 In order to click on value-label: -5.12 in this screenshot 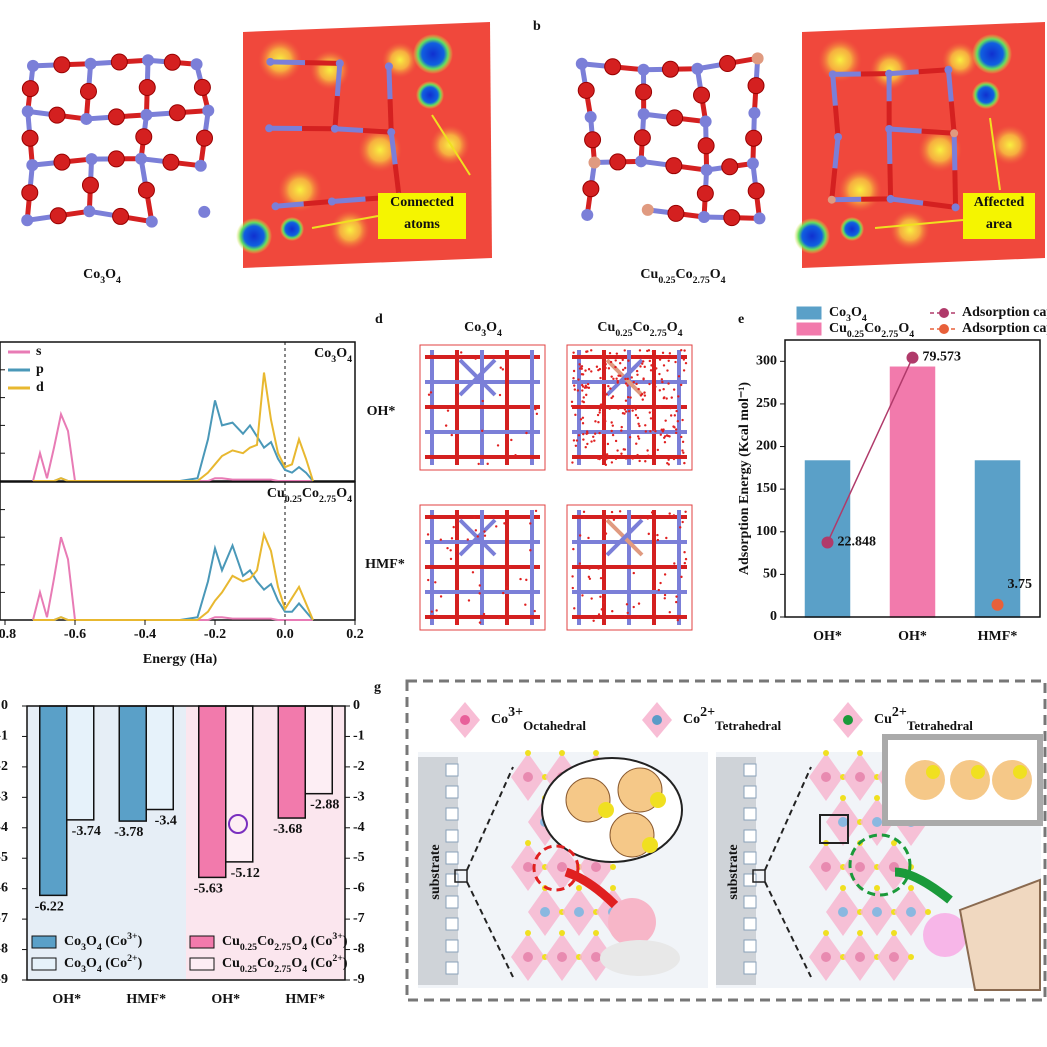, I will do `click(245, 873)`.